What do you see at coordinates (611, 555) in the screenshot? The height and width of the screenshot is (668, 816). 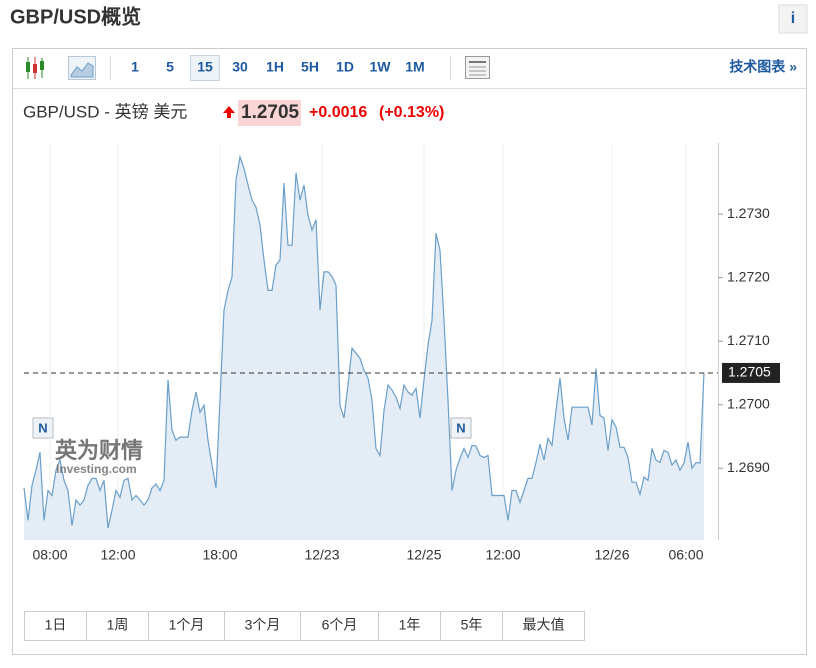 I see `x-tick-label: 12/26` at bounding box center [611, 555].